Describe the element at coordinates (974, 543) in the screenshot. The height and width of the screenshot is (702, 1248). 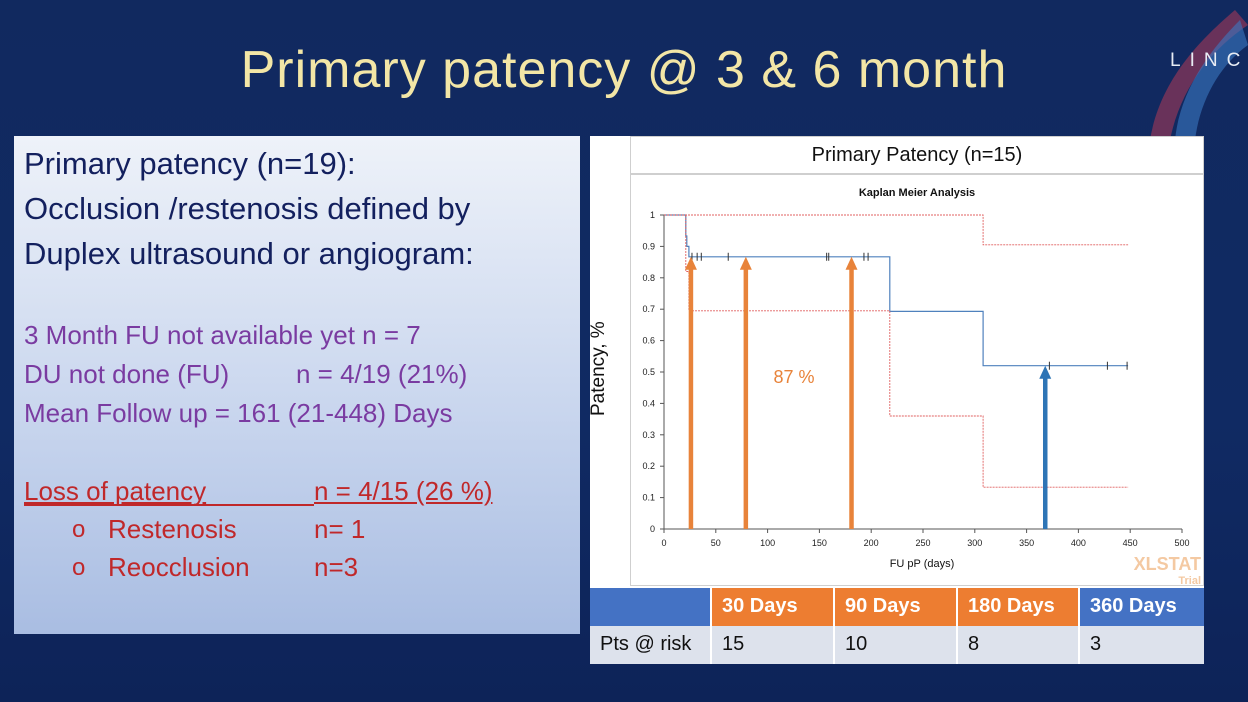
I see `x-tick-label: 300` at that location.